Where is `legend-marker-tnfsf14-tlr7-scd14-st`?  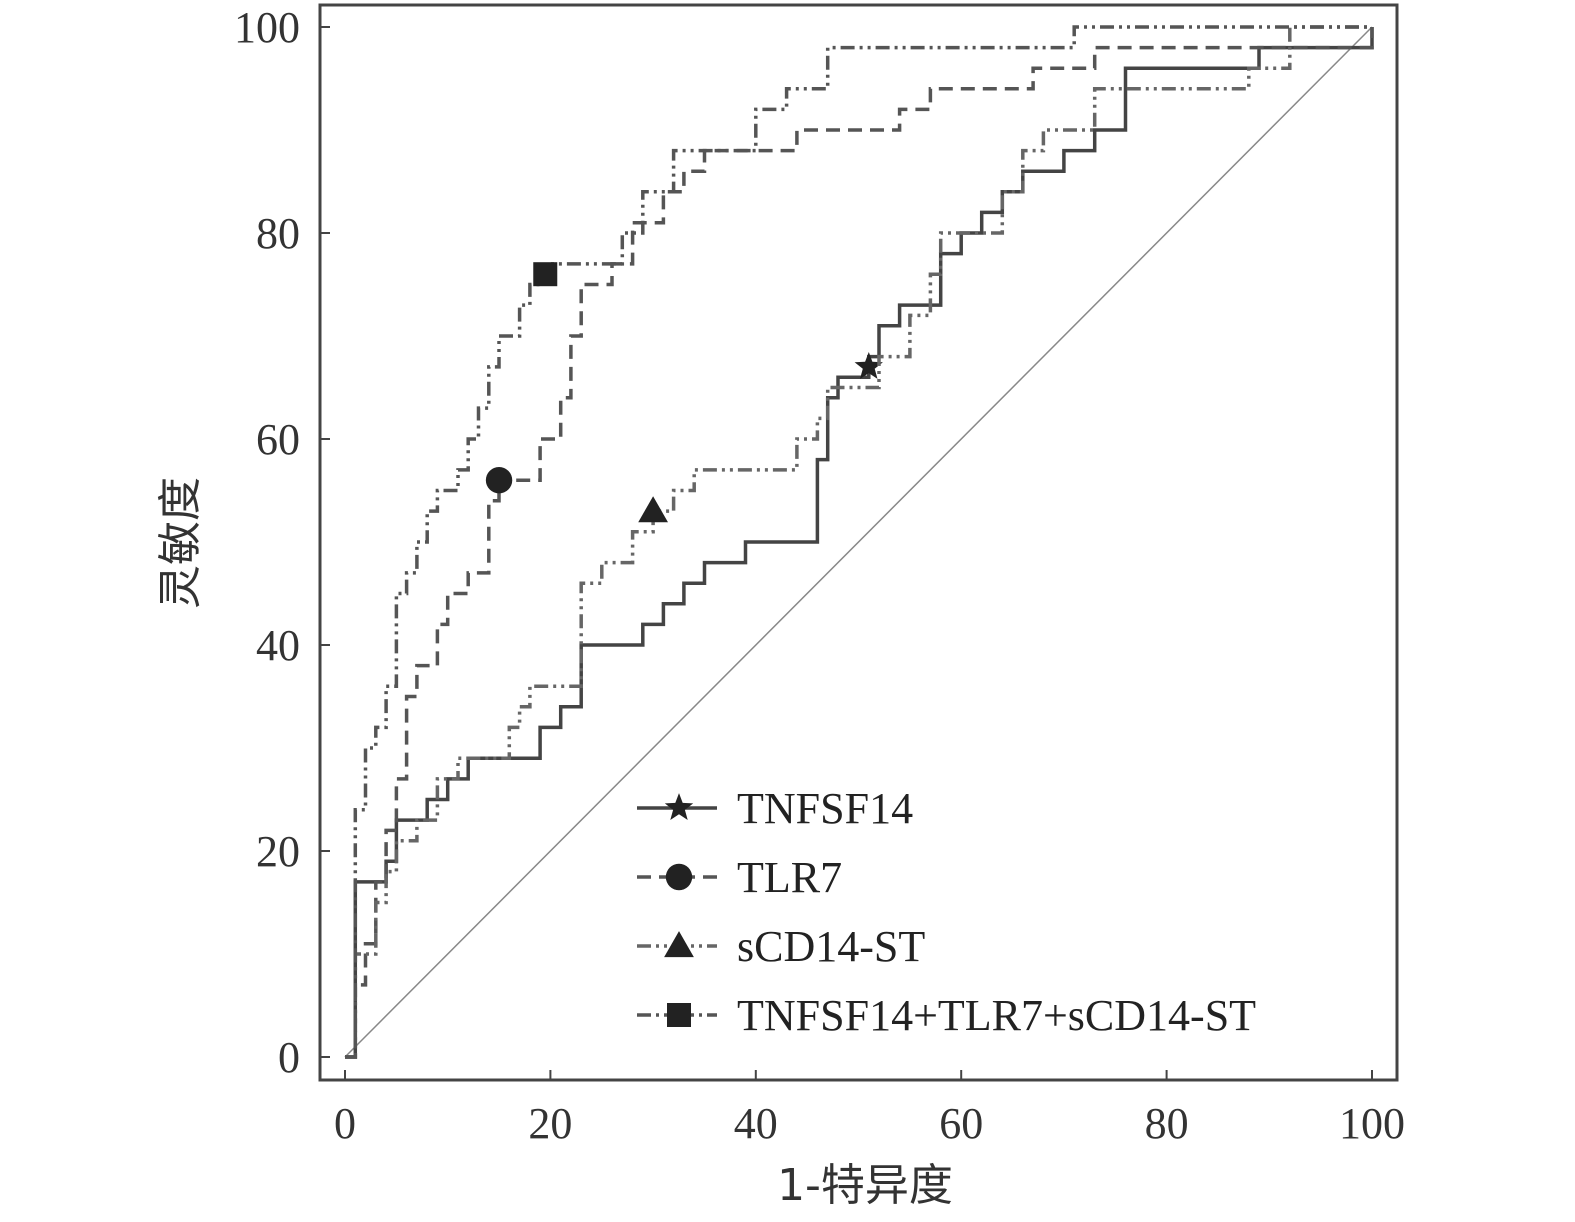 legend-marker-tnfsf14-tlr7-scd14-st is located at coordinates (679, 1015).